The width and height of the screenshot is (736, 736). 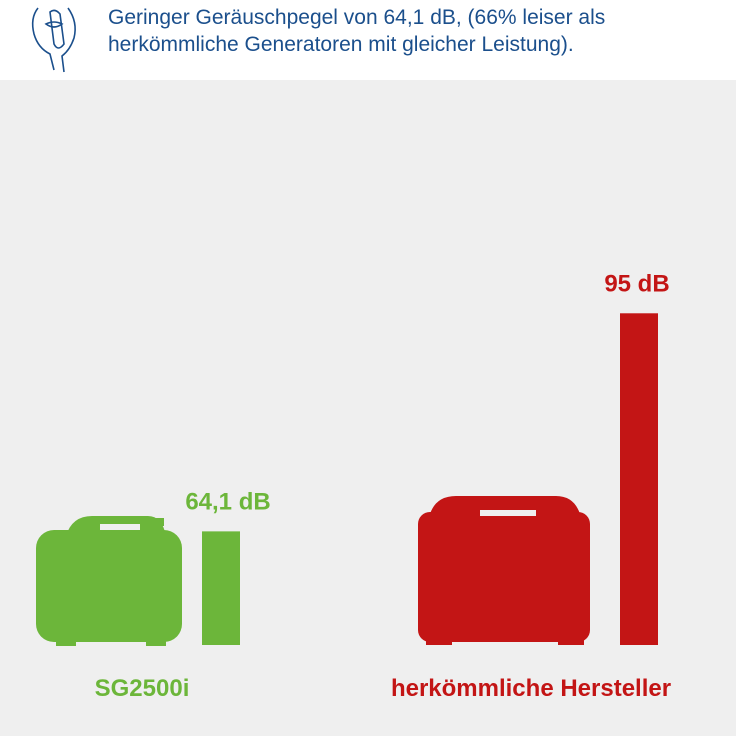 I want to click on value-label: 64,1 dB, so click(x=227, y=501).